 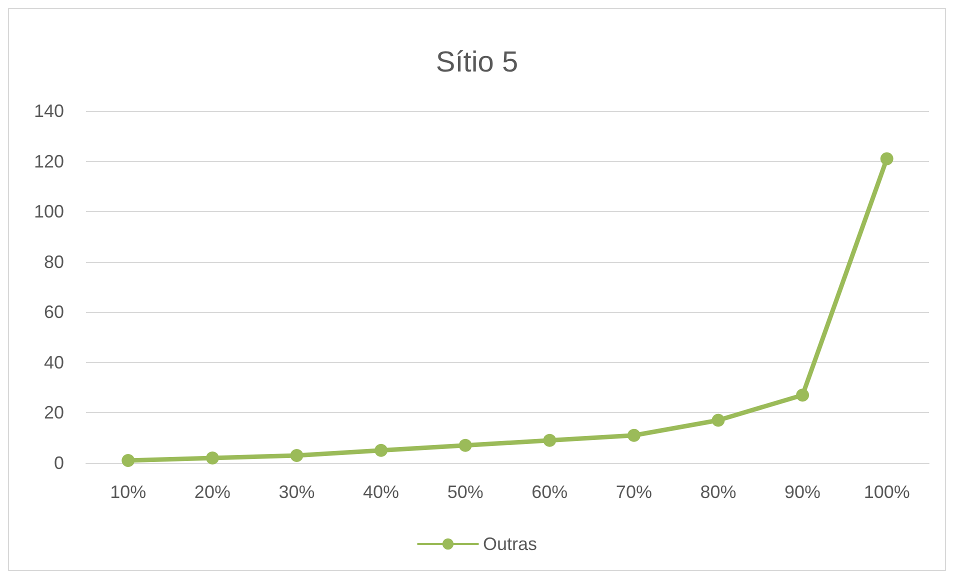 What do you see at coordinates (54, 262) in the screenshot?
I see `y-tick-label: 80` at bounding box center [54, 262].